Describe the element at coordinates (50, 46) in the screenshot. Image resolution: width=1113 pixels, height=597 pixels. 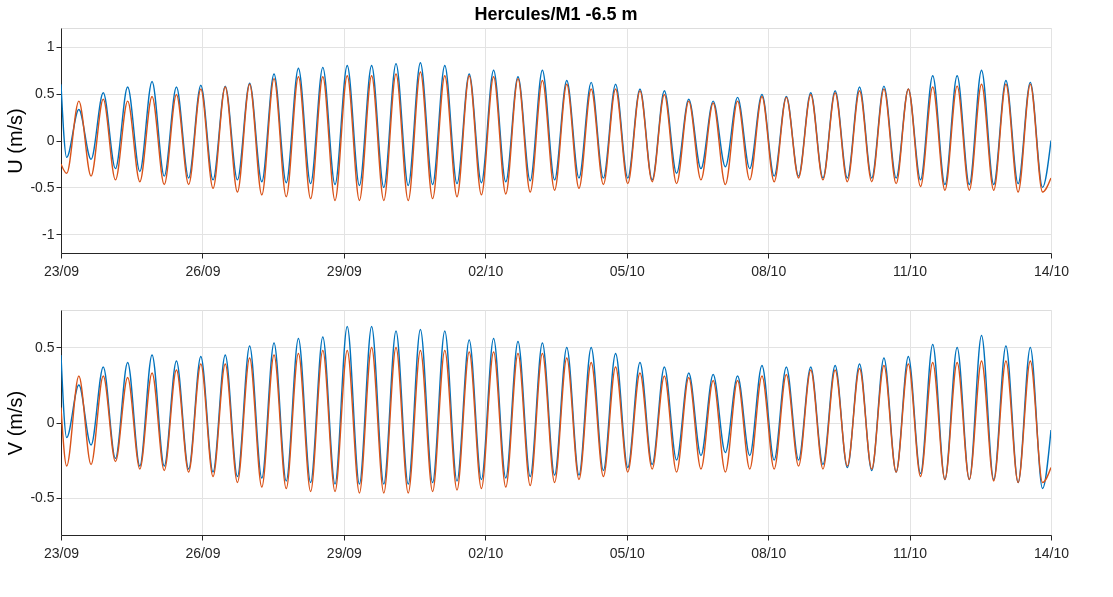
I see `y-tick-label: 1` at that location.